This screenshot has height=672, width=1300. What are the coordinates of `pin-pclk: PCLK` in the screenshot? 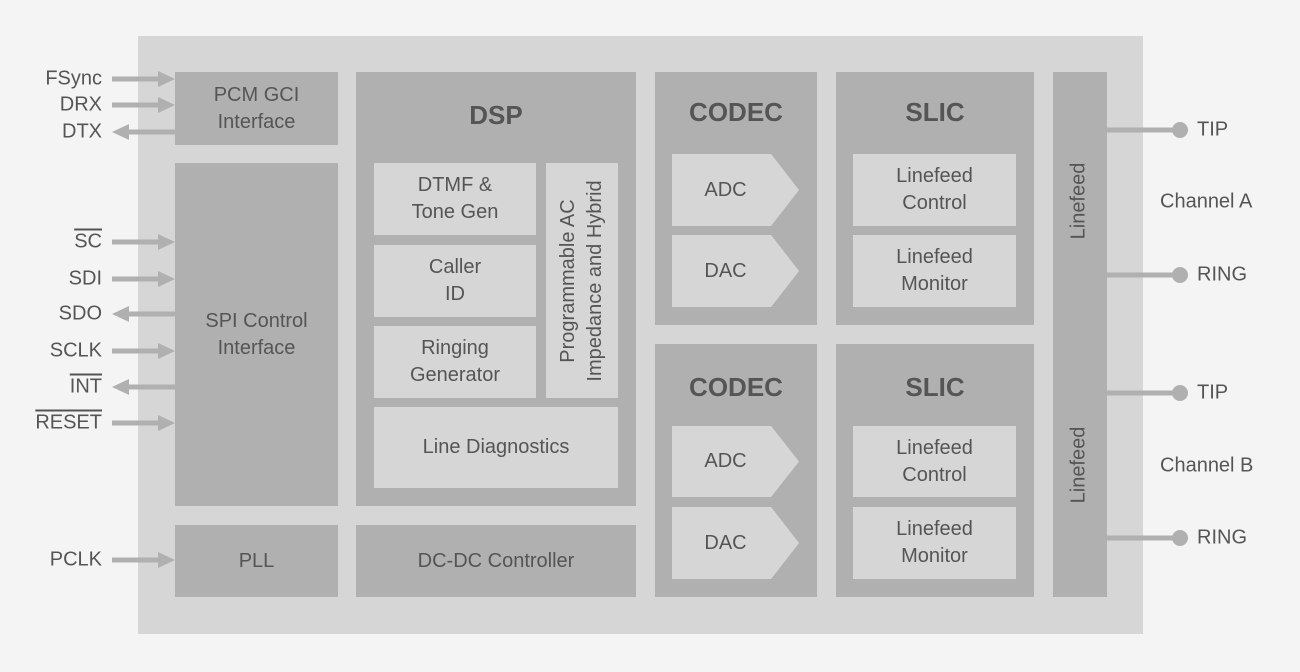 It's located at (75, 559).